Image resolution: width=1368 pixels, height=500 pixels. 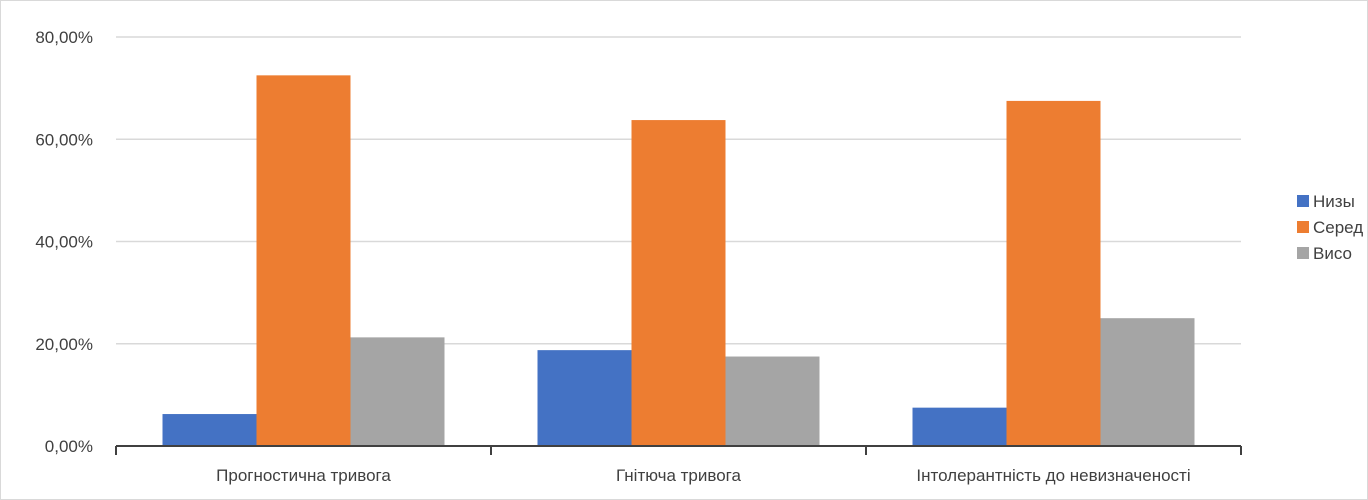 I want to click on category-label: Гнітюча тривога, so click(x=678, y=475).